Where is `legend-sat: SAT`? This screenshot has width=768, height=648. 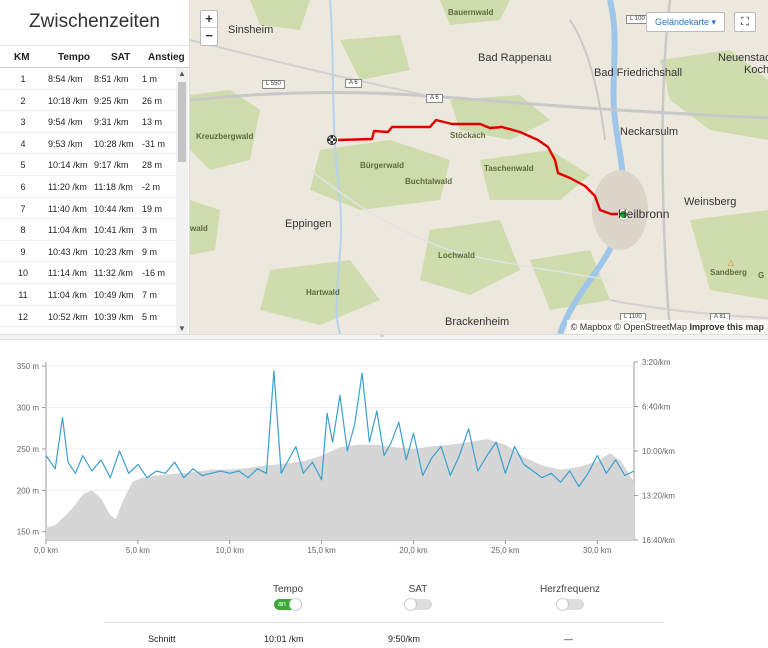 legend-sat: SAT is located at coordinates (418, 597).